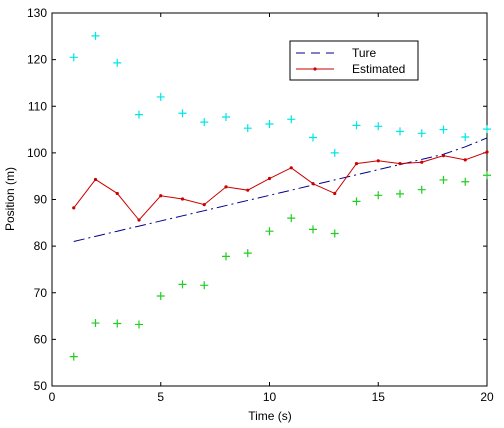  Describe the element at coordinates (10, 199) in the screenshot. I see `y-axis-label: Position (m)` at that location.